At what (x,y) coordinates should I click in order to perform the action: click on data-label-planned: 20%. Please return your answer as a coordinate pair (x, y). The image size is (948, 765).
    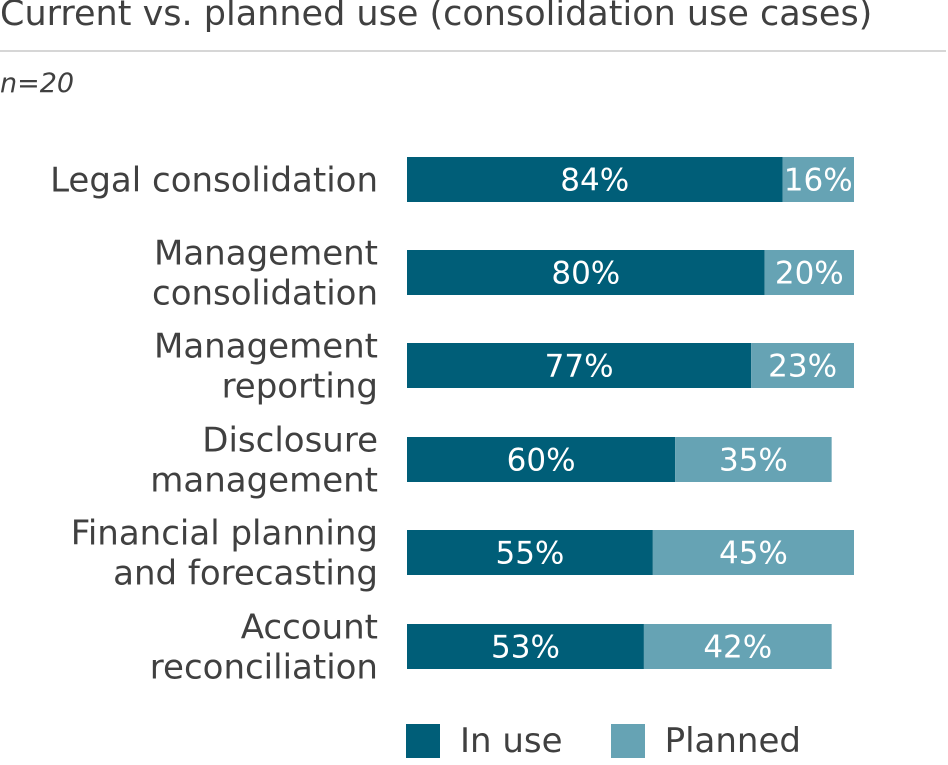
    Looking at the image, I should click on (809, 274).